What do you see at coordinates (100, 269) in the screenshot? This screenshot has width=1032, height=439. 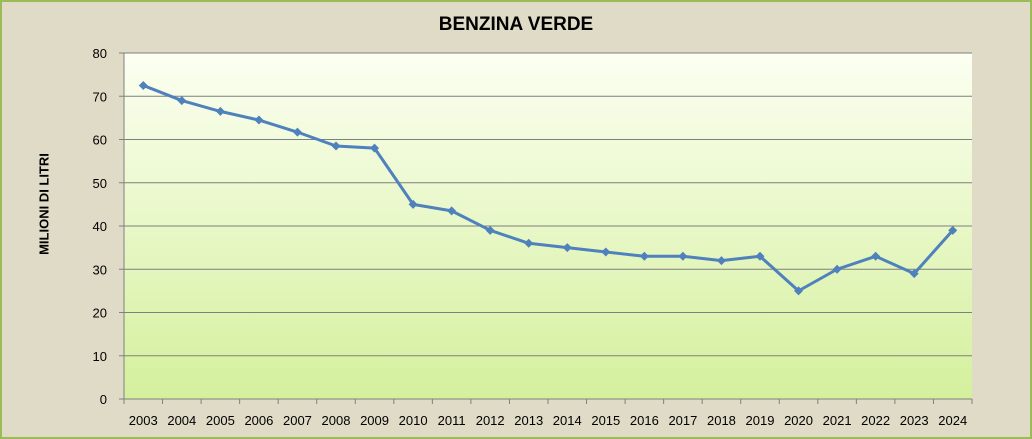 I see `y-tick-label: 30` at bounding box center [100, 269].